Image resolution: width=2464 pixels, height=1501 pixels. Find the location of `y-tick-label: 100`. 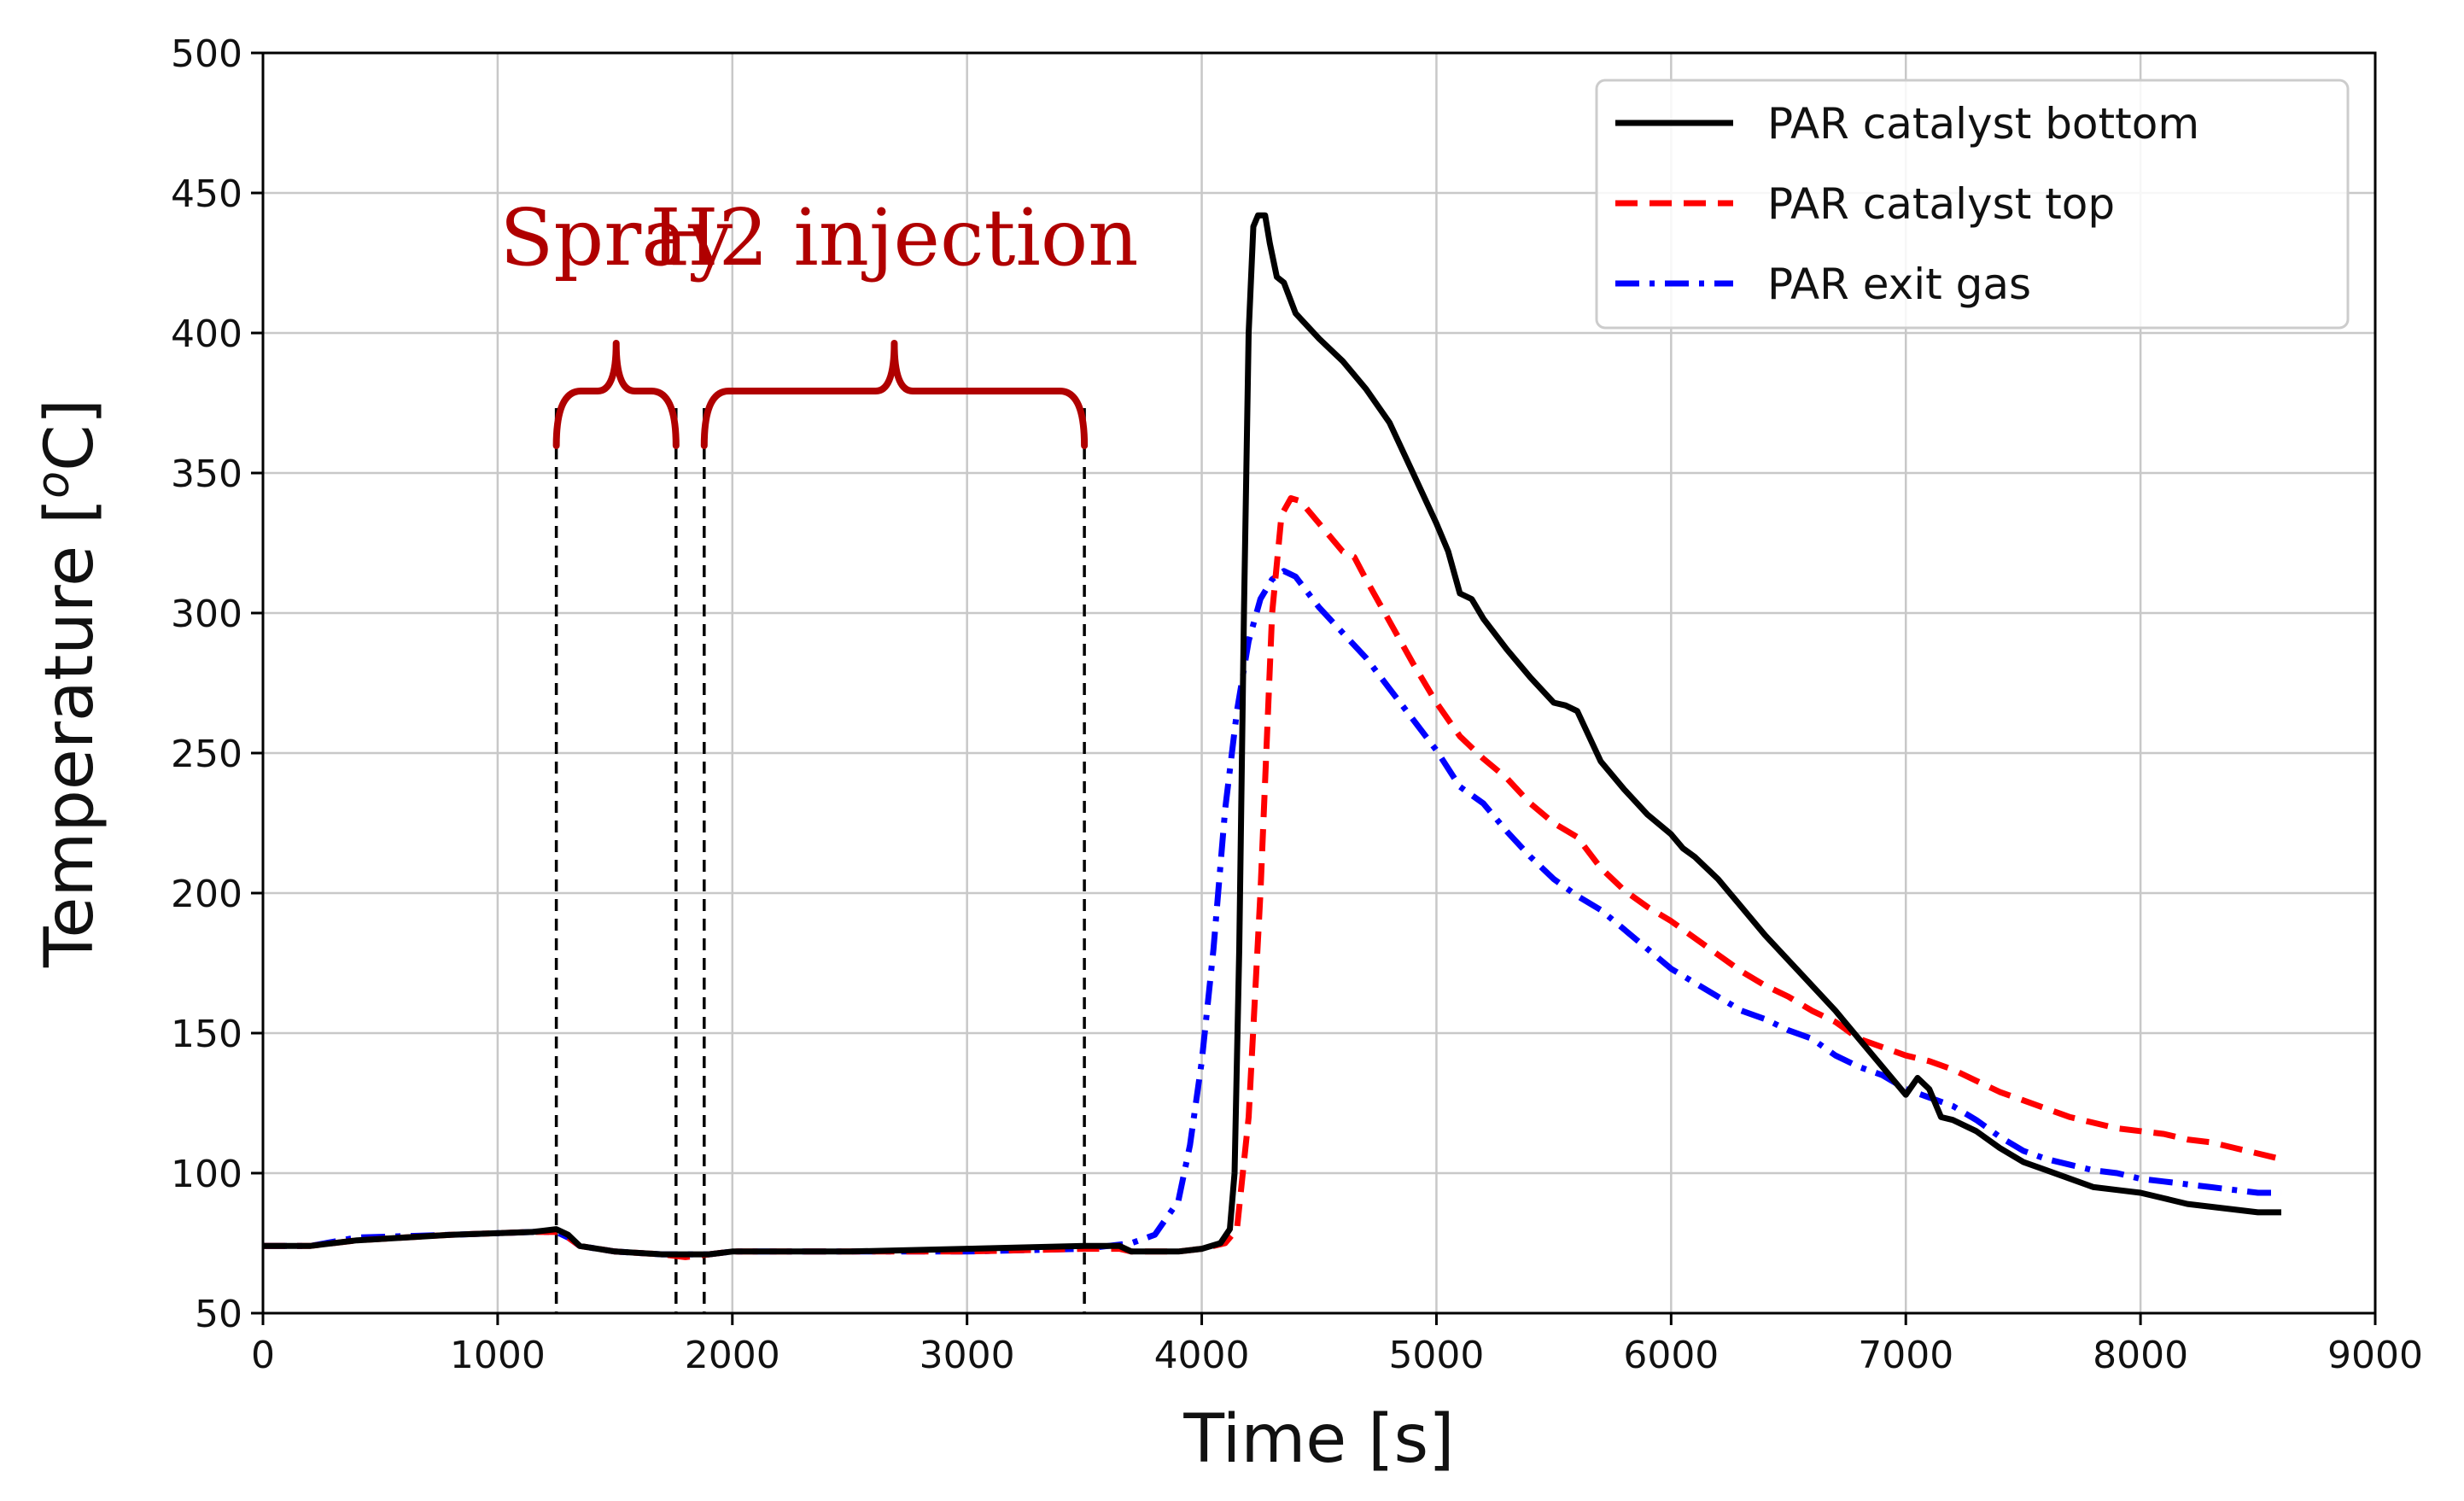

y-tick-label: 100 is located at coordinates (206, 1174).